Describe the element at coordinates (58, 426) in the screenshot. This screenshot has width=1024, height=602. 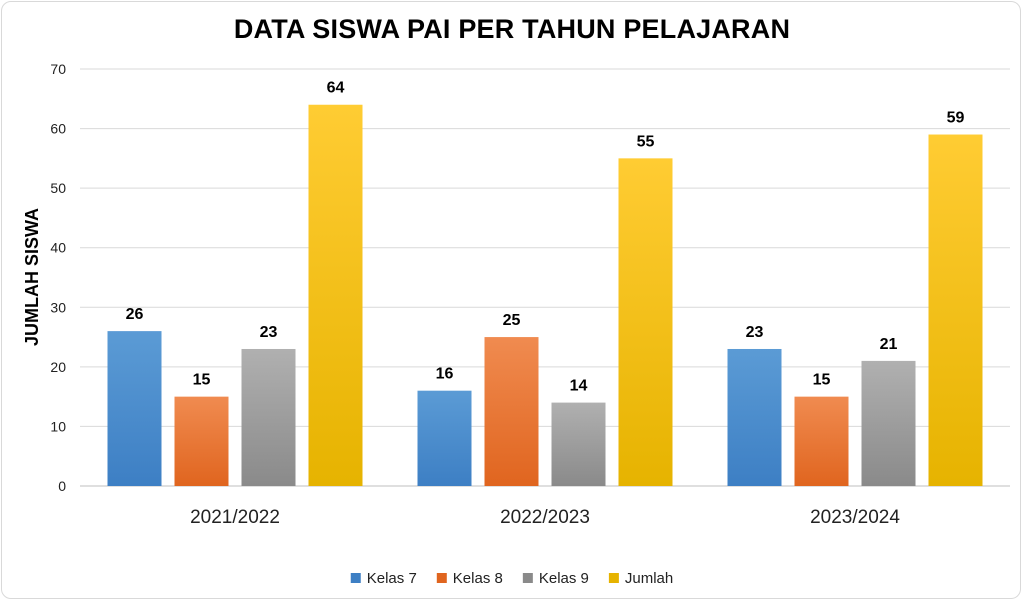
I see `y-tick-label: 10` at that location.